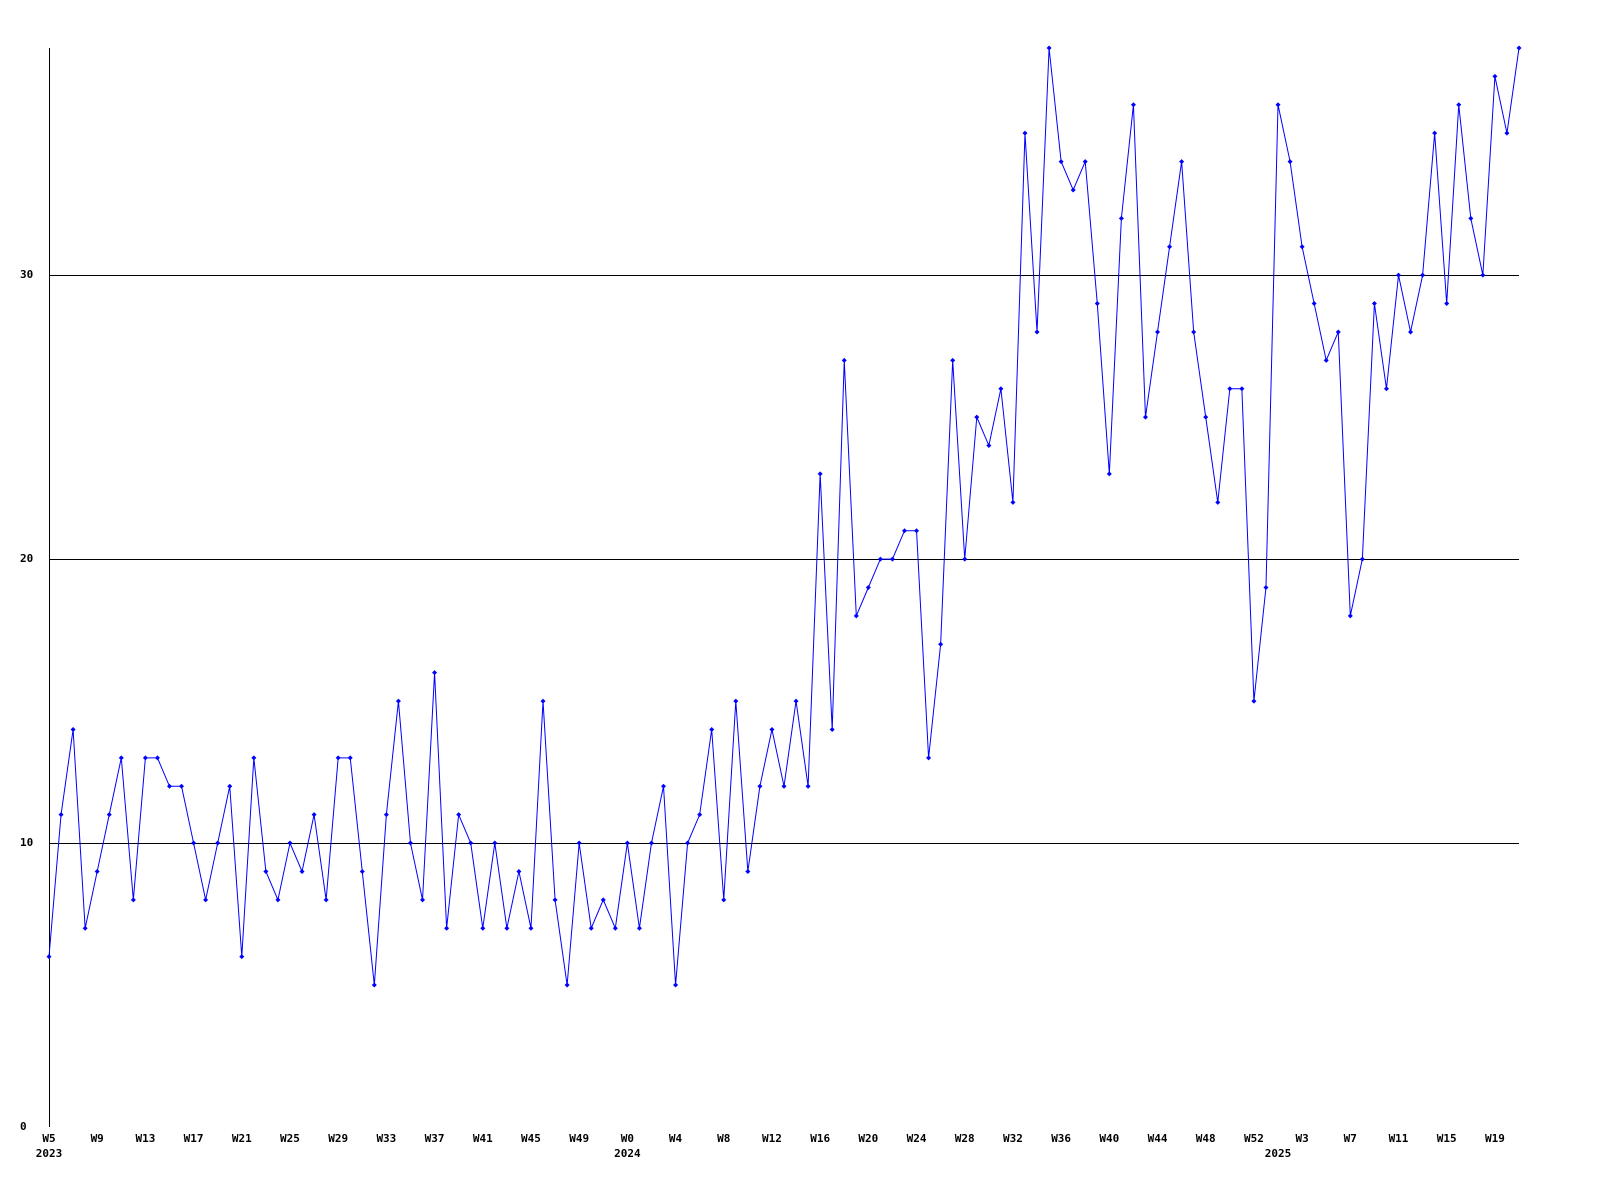 The image size is (1600, 1200). I want to click on x-tick-label: W5, so click(48, 1138).